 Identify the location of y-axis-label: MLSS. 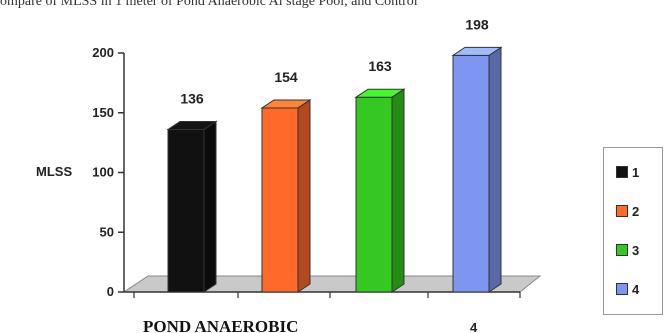
(54, 171).